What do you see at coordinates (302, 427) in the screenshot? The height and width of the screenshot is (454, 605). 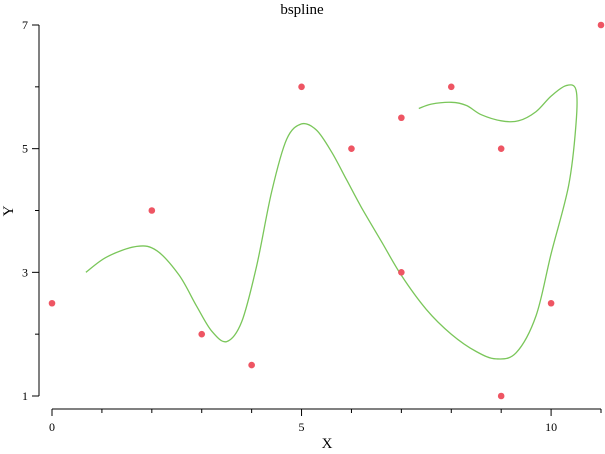 I see `x-tick-label: 5` at bounding box center [302, 427].